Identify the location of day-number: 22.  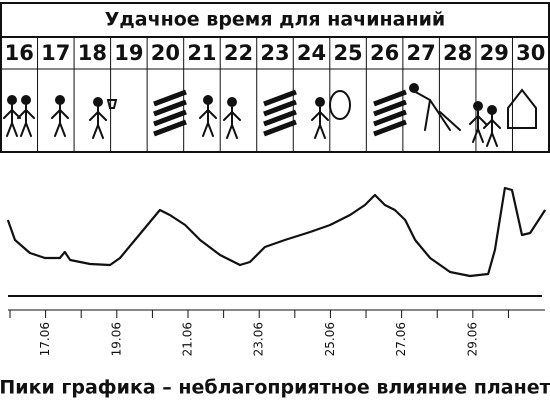
(238, 53).